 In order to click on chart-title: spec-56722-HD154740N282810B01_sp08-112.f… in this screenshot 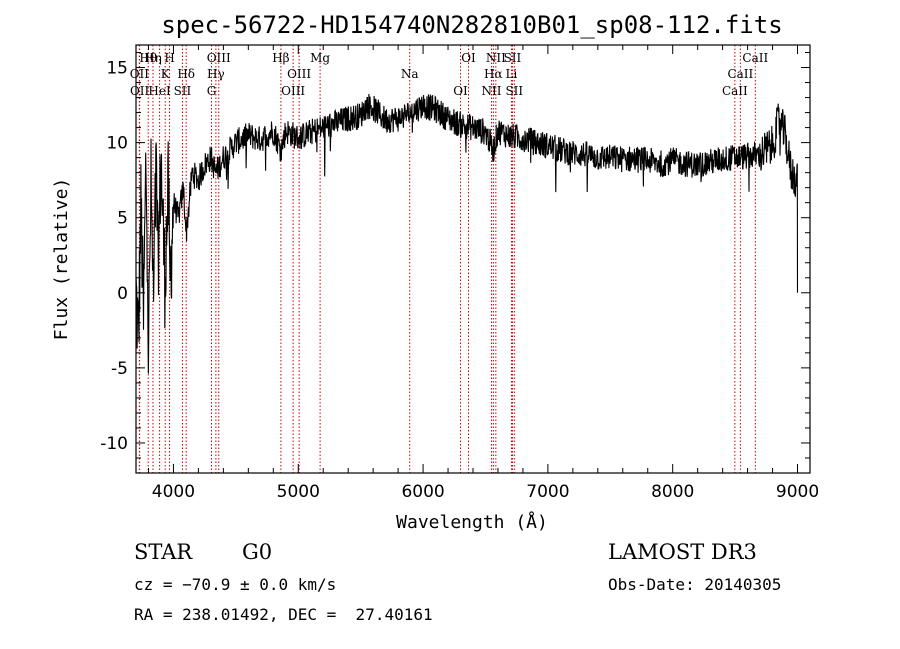, I will do `click(471, 25)`.